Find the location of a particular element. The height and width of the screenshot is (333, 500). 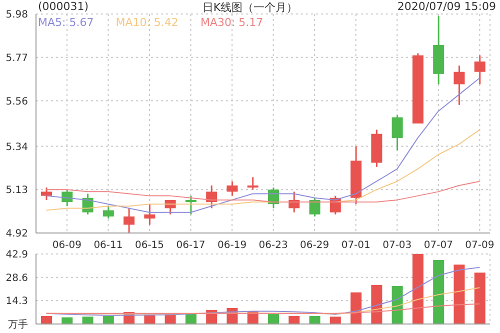

x-tick-label: 07-09 is located at coordinates (479, 246).